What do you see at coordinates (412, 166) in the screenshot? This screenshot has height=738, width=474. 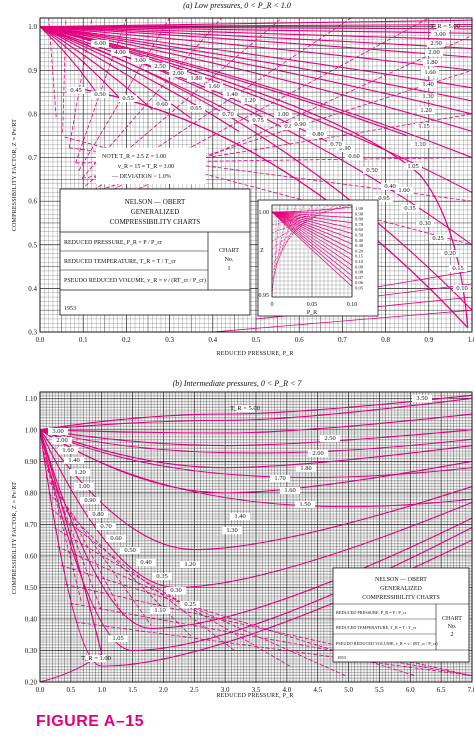 I see `curve-label: 1.05` at bounding box center [412, 166].